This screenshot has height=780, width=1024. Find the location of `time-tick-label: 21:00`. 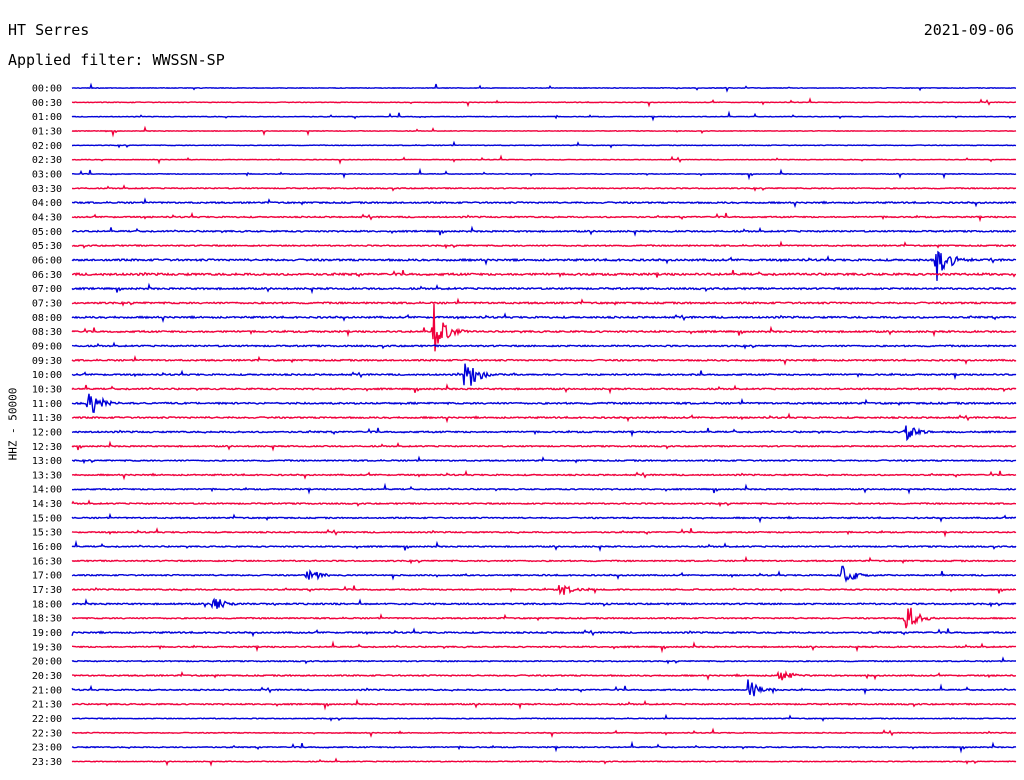

time-tick-label: 21:00 is located at coordinates (47, 690).